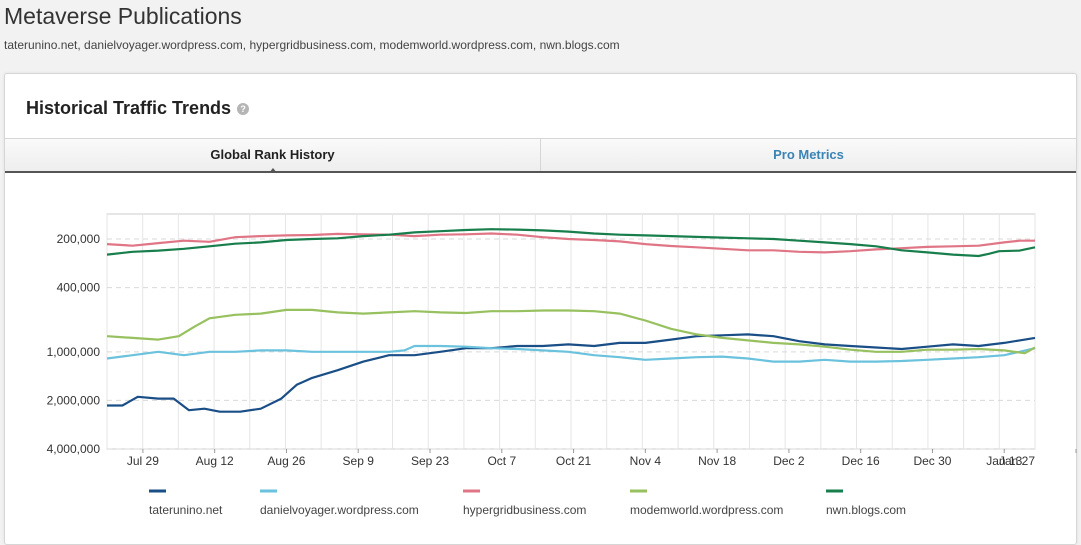  I want to click on series-line-nwn, so click(571, 243).